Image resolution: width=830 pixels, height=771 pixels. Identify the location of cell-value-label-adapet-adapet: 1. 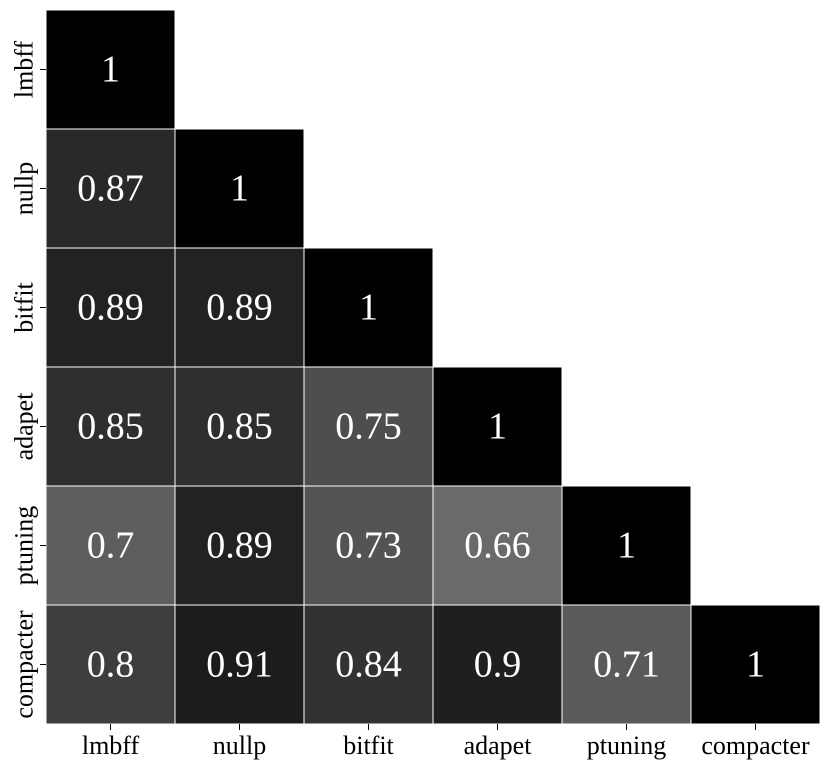
(497, 427).